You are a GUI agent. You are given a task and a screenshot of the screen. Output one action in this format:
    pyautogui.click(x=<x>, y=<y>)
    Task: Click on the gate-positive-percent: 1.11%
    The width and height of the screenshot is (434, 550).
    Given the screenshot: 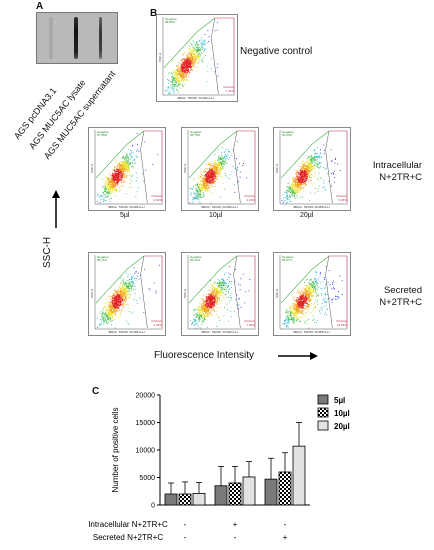 What is the action you would take?
    pyautogui.click(x=229, y=90)
    